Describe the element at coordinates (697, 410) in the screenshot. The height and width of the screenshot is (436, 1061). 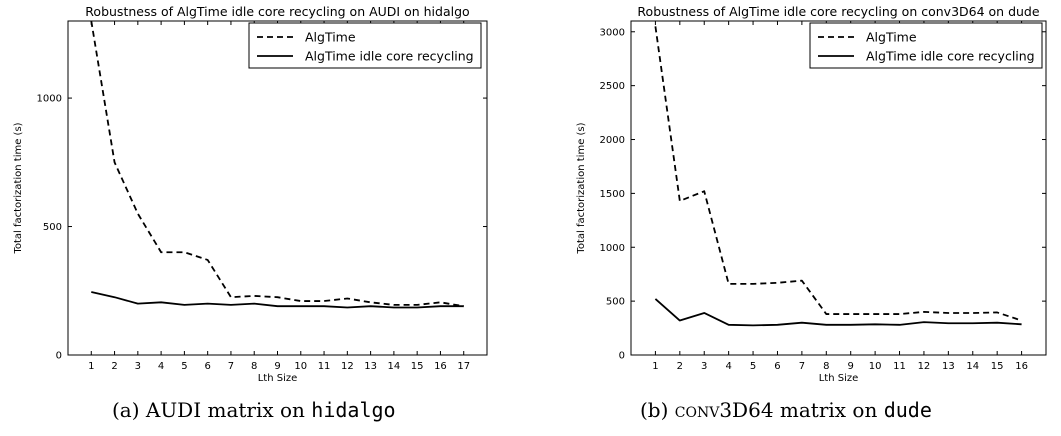
I see `caption-b-matrix-prefix: conv` at that location.